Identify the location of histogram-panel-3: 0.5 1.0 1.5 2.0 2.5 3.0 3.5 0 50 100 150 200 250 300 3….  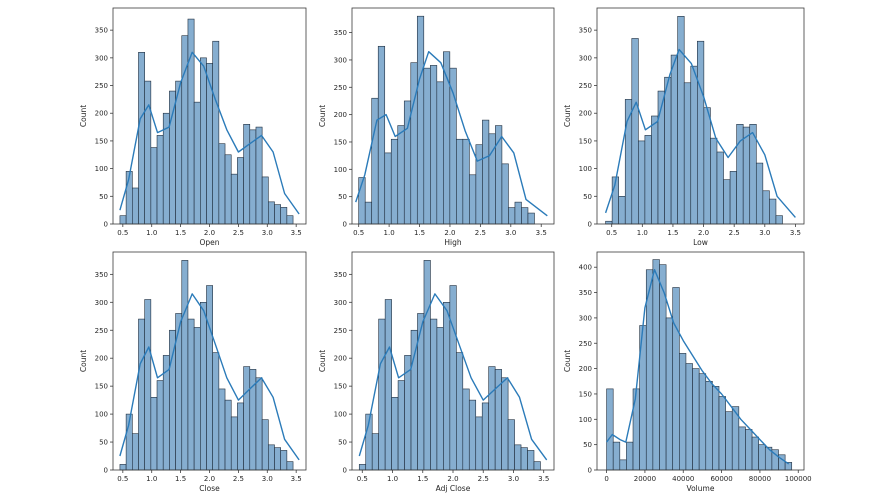
(684, 127).